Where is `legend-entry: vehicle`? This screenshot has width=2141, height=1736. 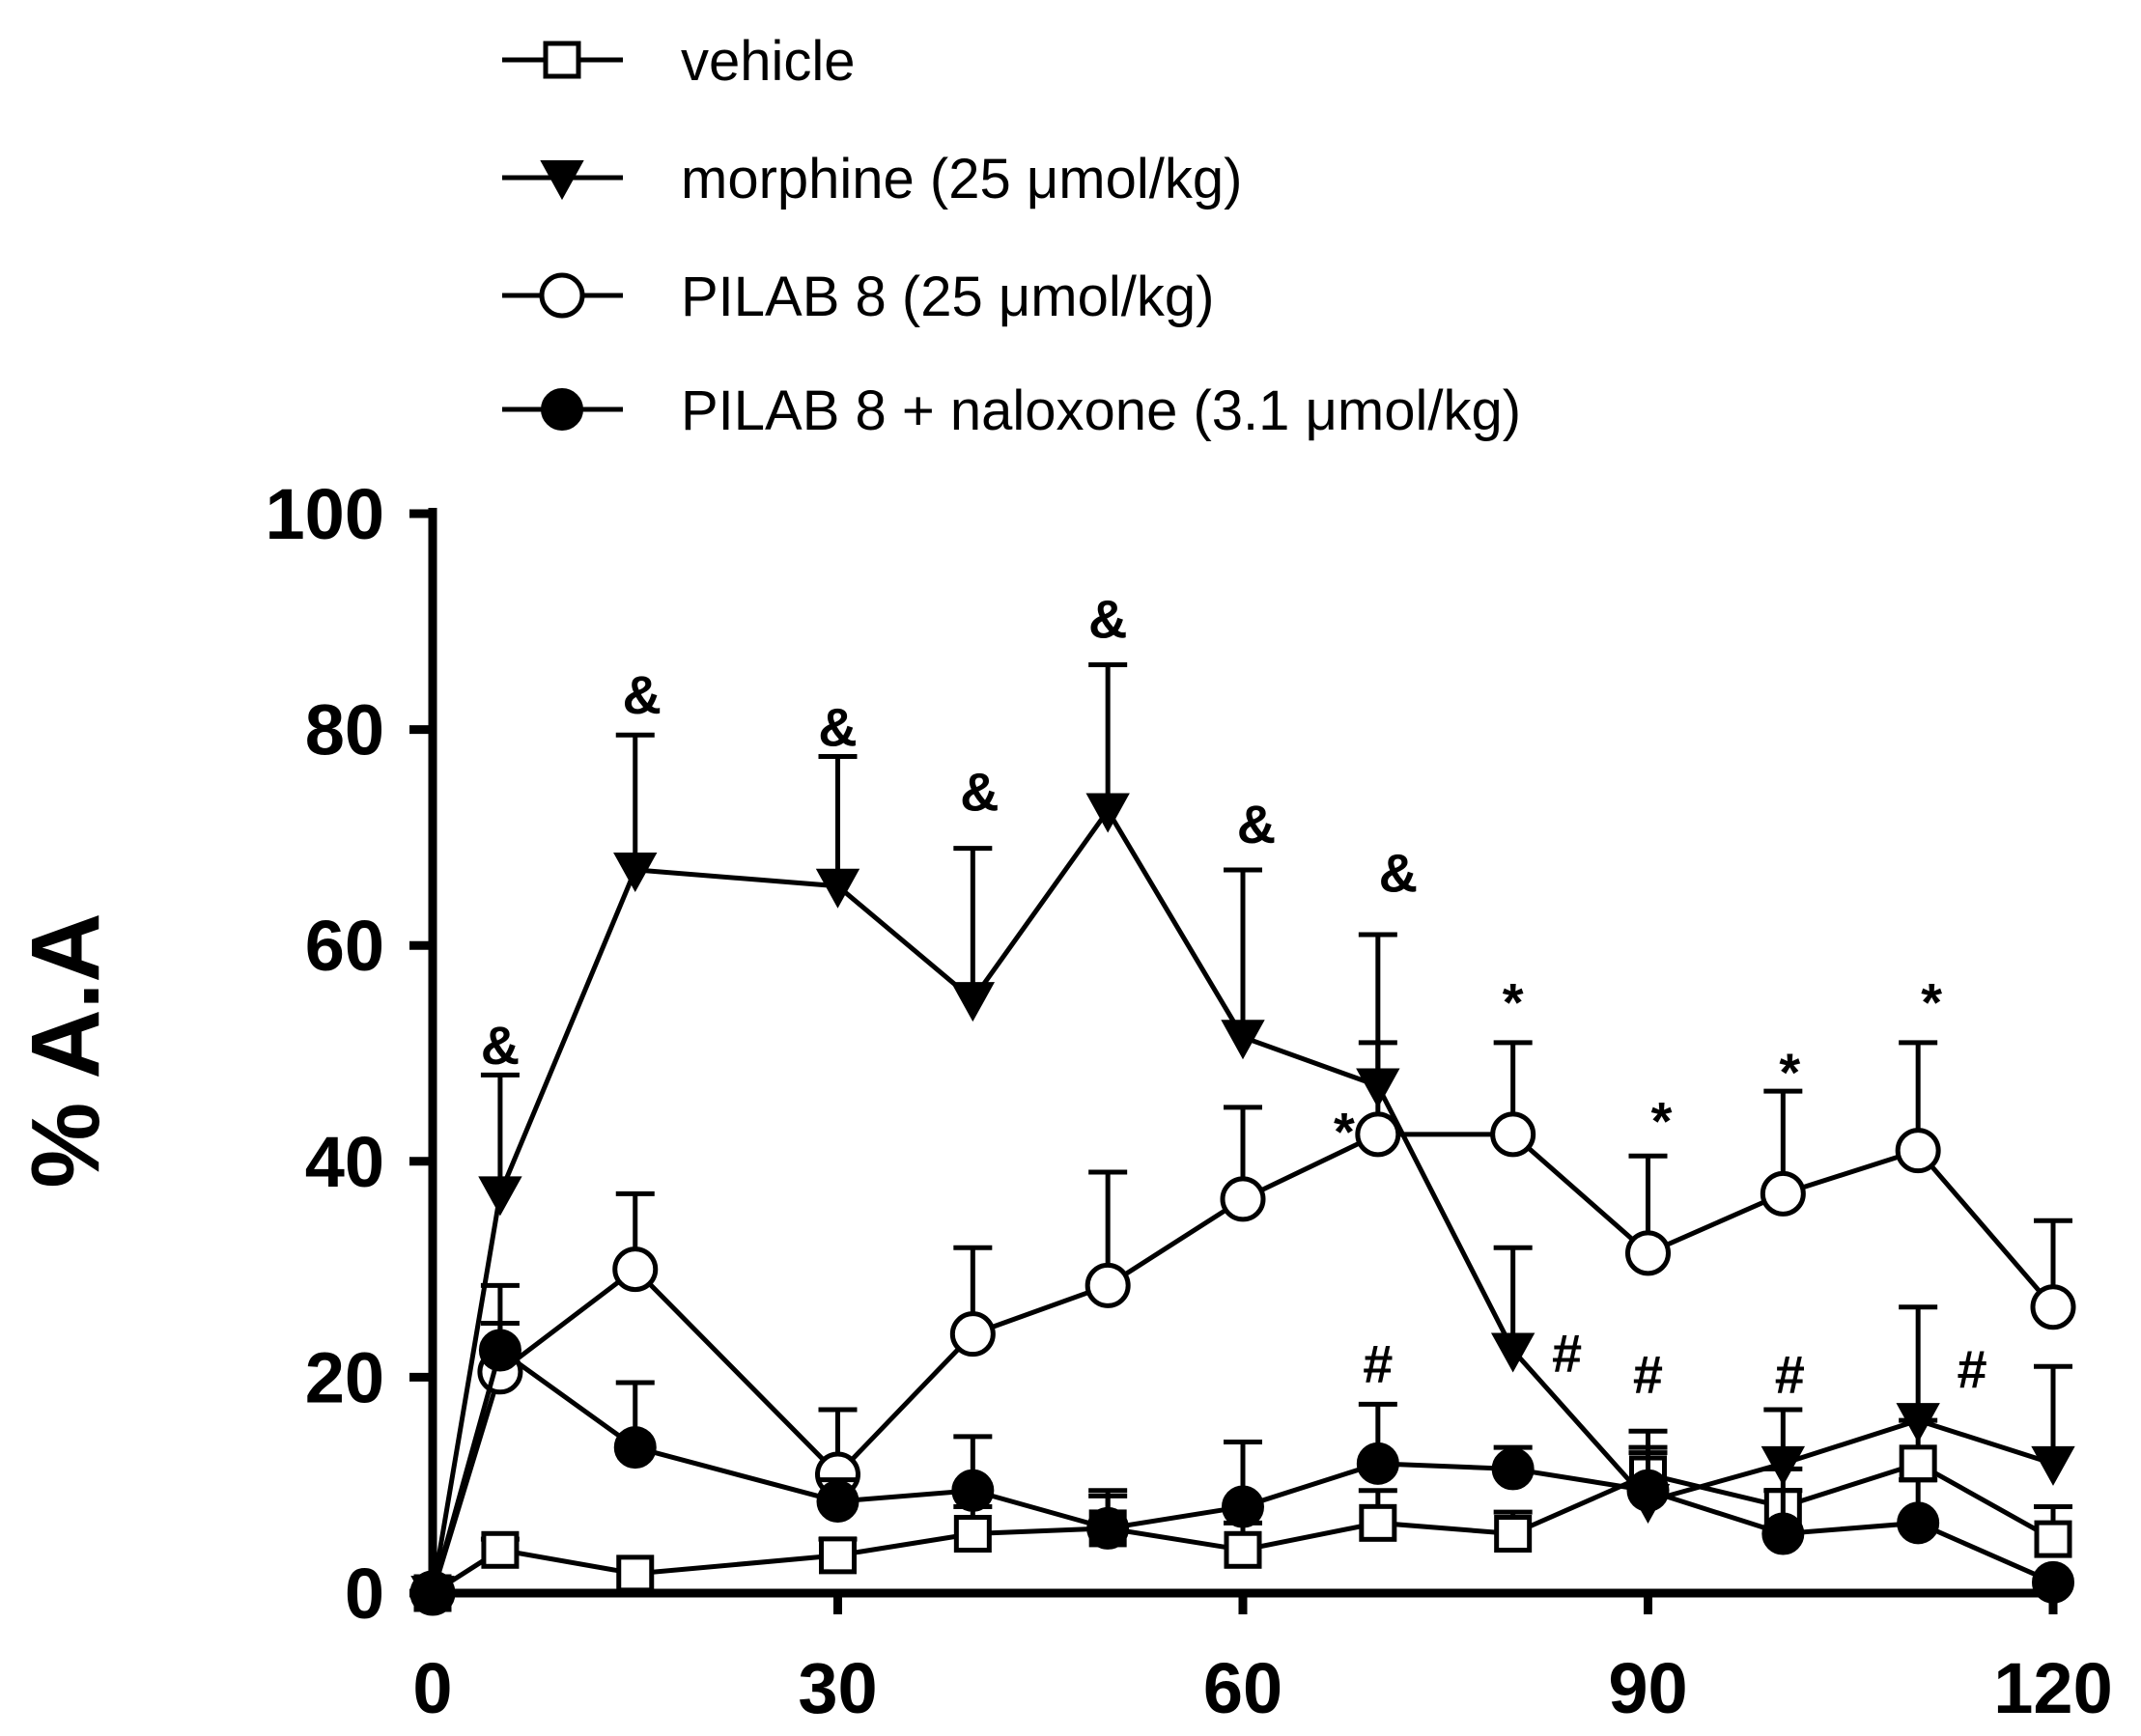
legend-entry: vehicle is located at coordinates (768, 62).